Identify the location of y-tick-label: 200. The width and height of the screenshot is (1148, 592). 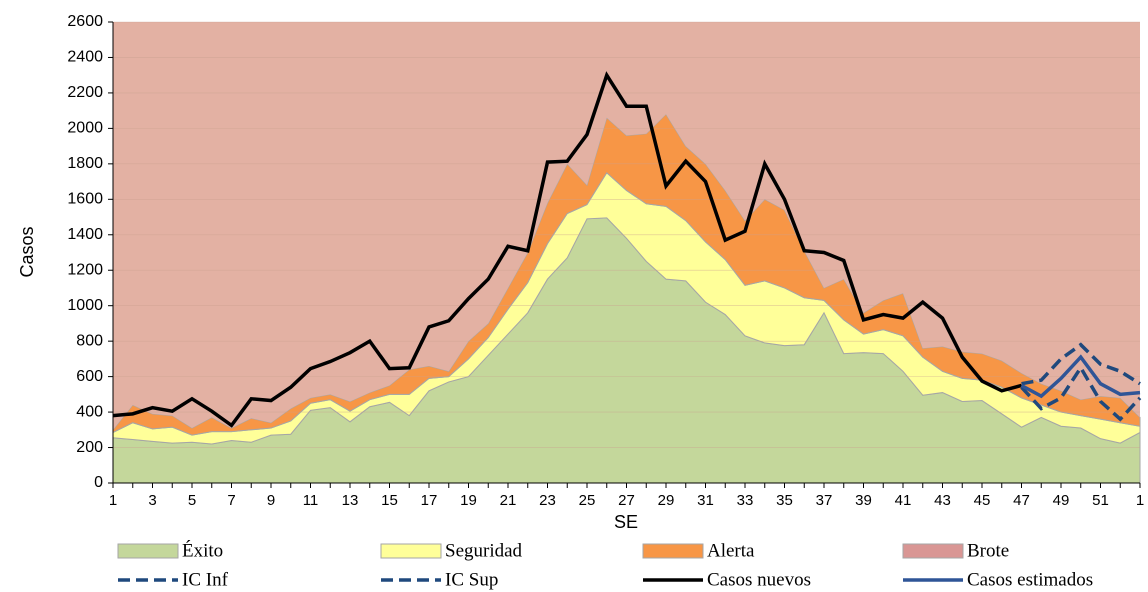
(89, 447).